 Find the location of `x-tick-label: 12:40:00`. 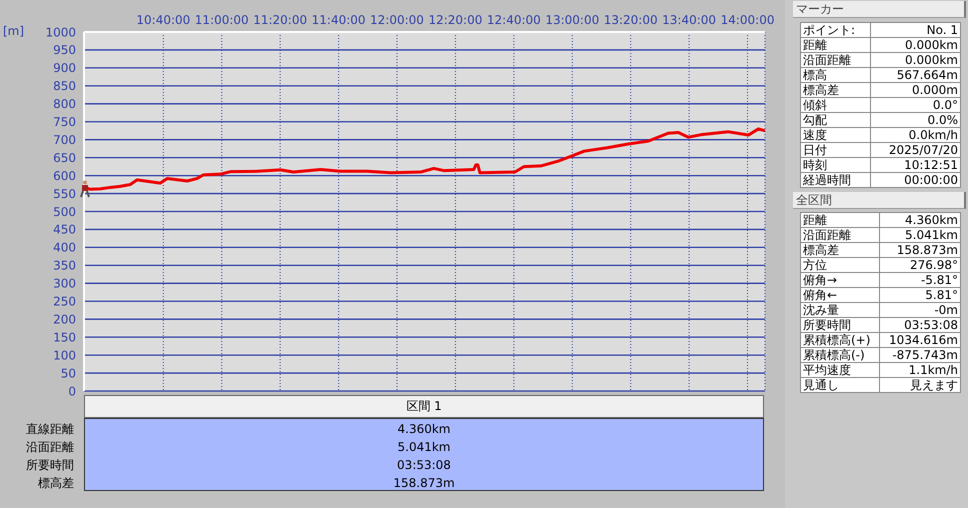

x-tick-label: 12:40:00 is located at coordinates (513, 20).